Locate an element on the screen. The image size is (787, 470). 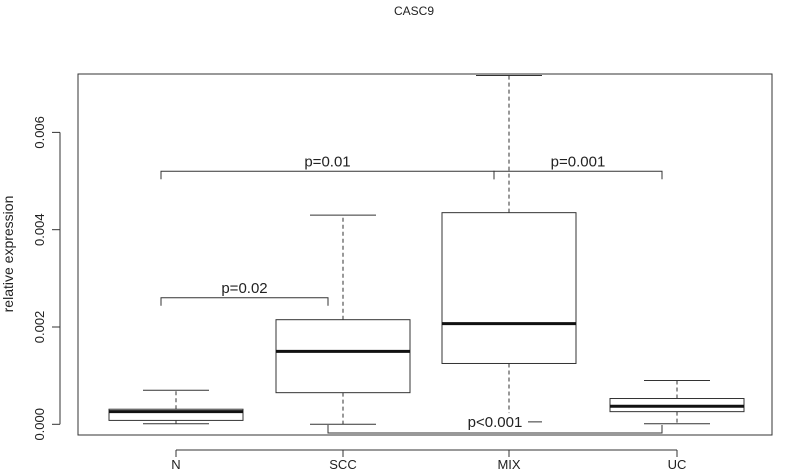
x-tick-label: UC is located at coordinates (677, 463).